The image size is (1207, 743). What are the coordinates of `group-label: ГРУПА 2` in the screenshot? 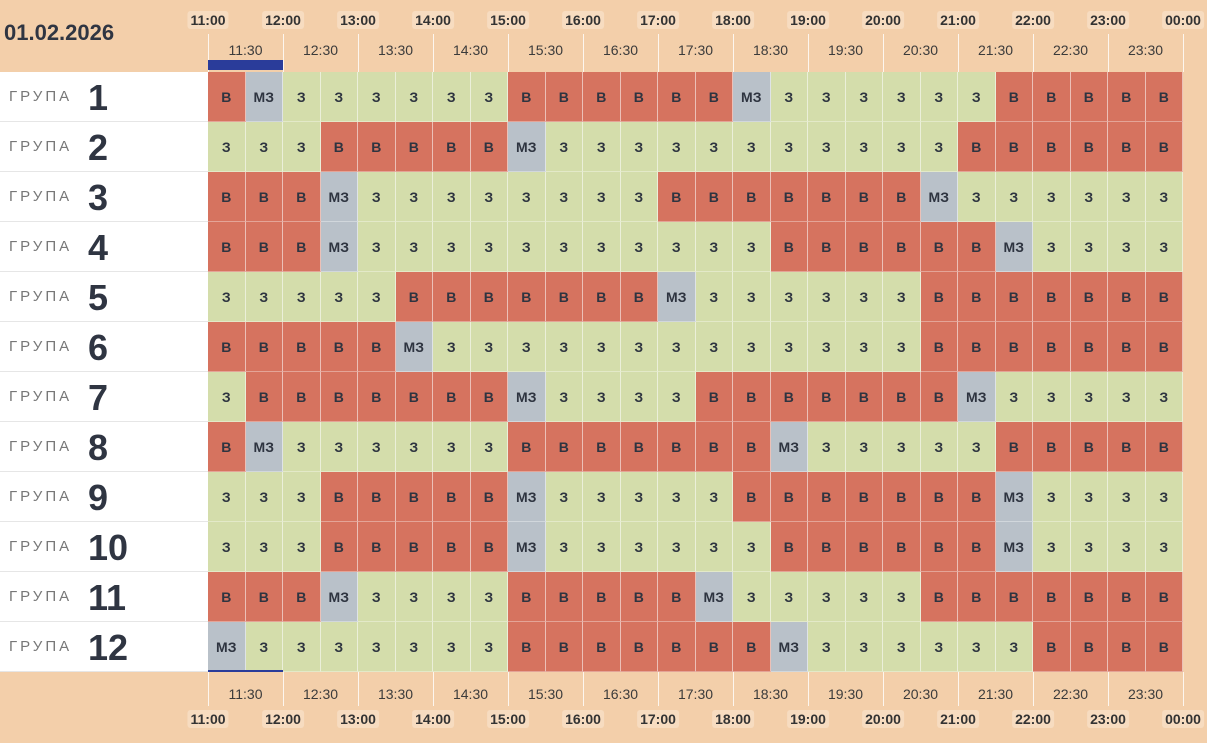 It's located at (104, 147).